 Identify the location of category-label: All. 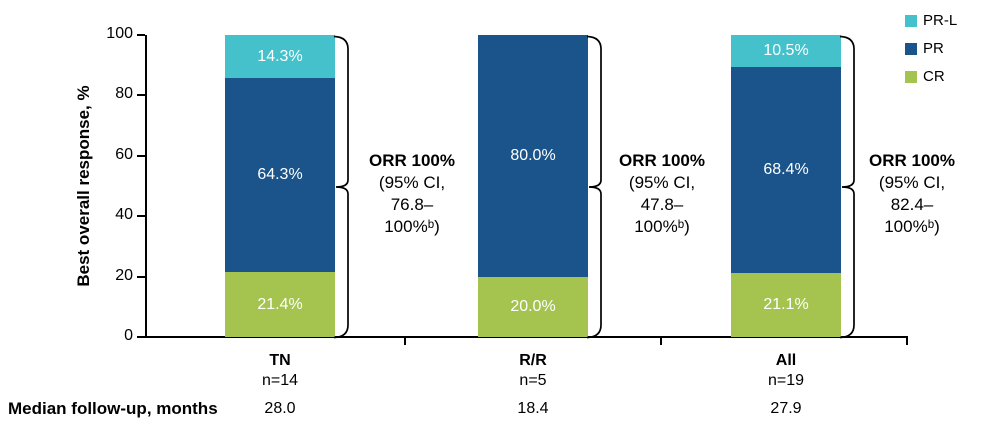
(786, 360).